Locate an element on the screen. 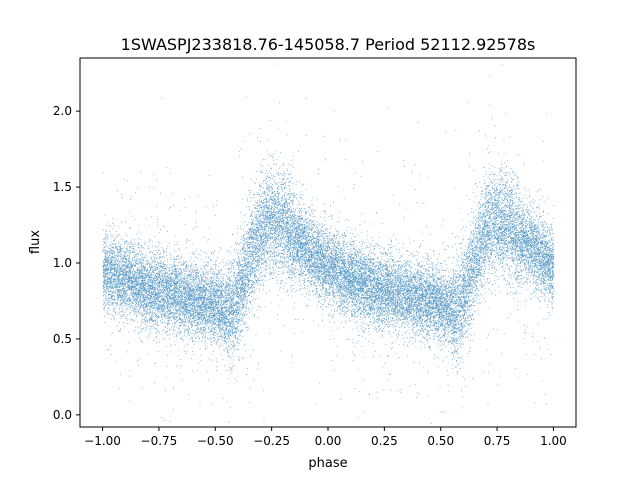 The image size is (640, 480). y-tick-label: 1.5 is located at coordinates (62, 187).